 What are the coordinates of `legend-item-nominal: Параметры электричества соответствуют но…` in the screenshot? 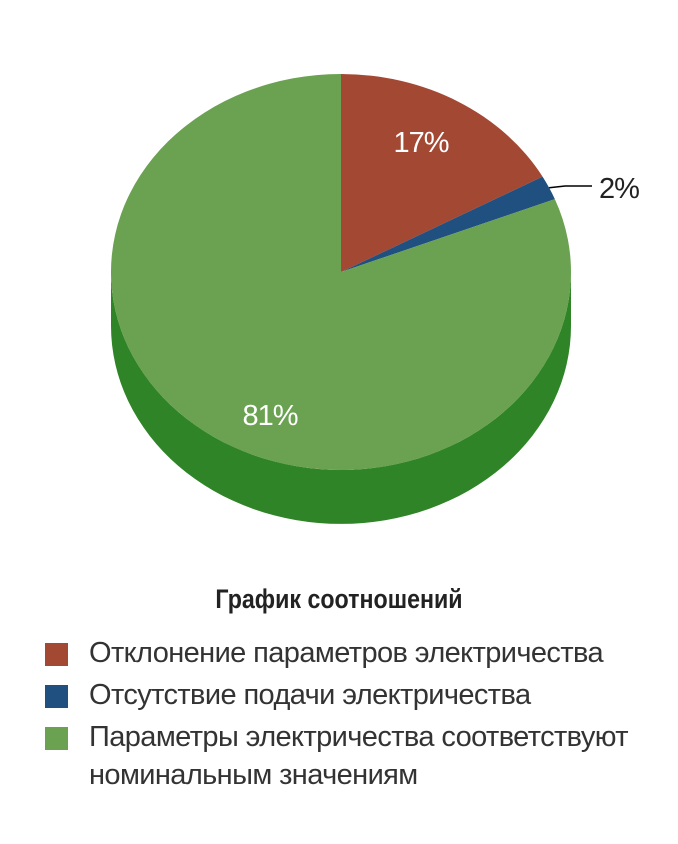 It's located at (355, 756).